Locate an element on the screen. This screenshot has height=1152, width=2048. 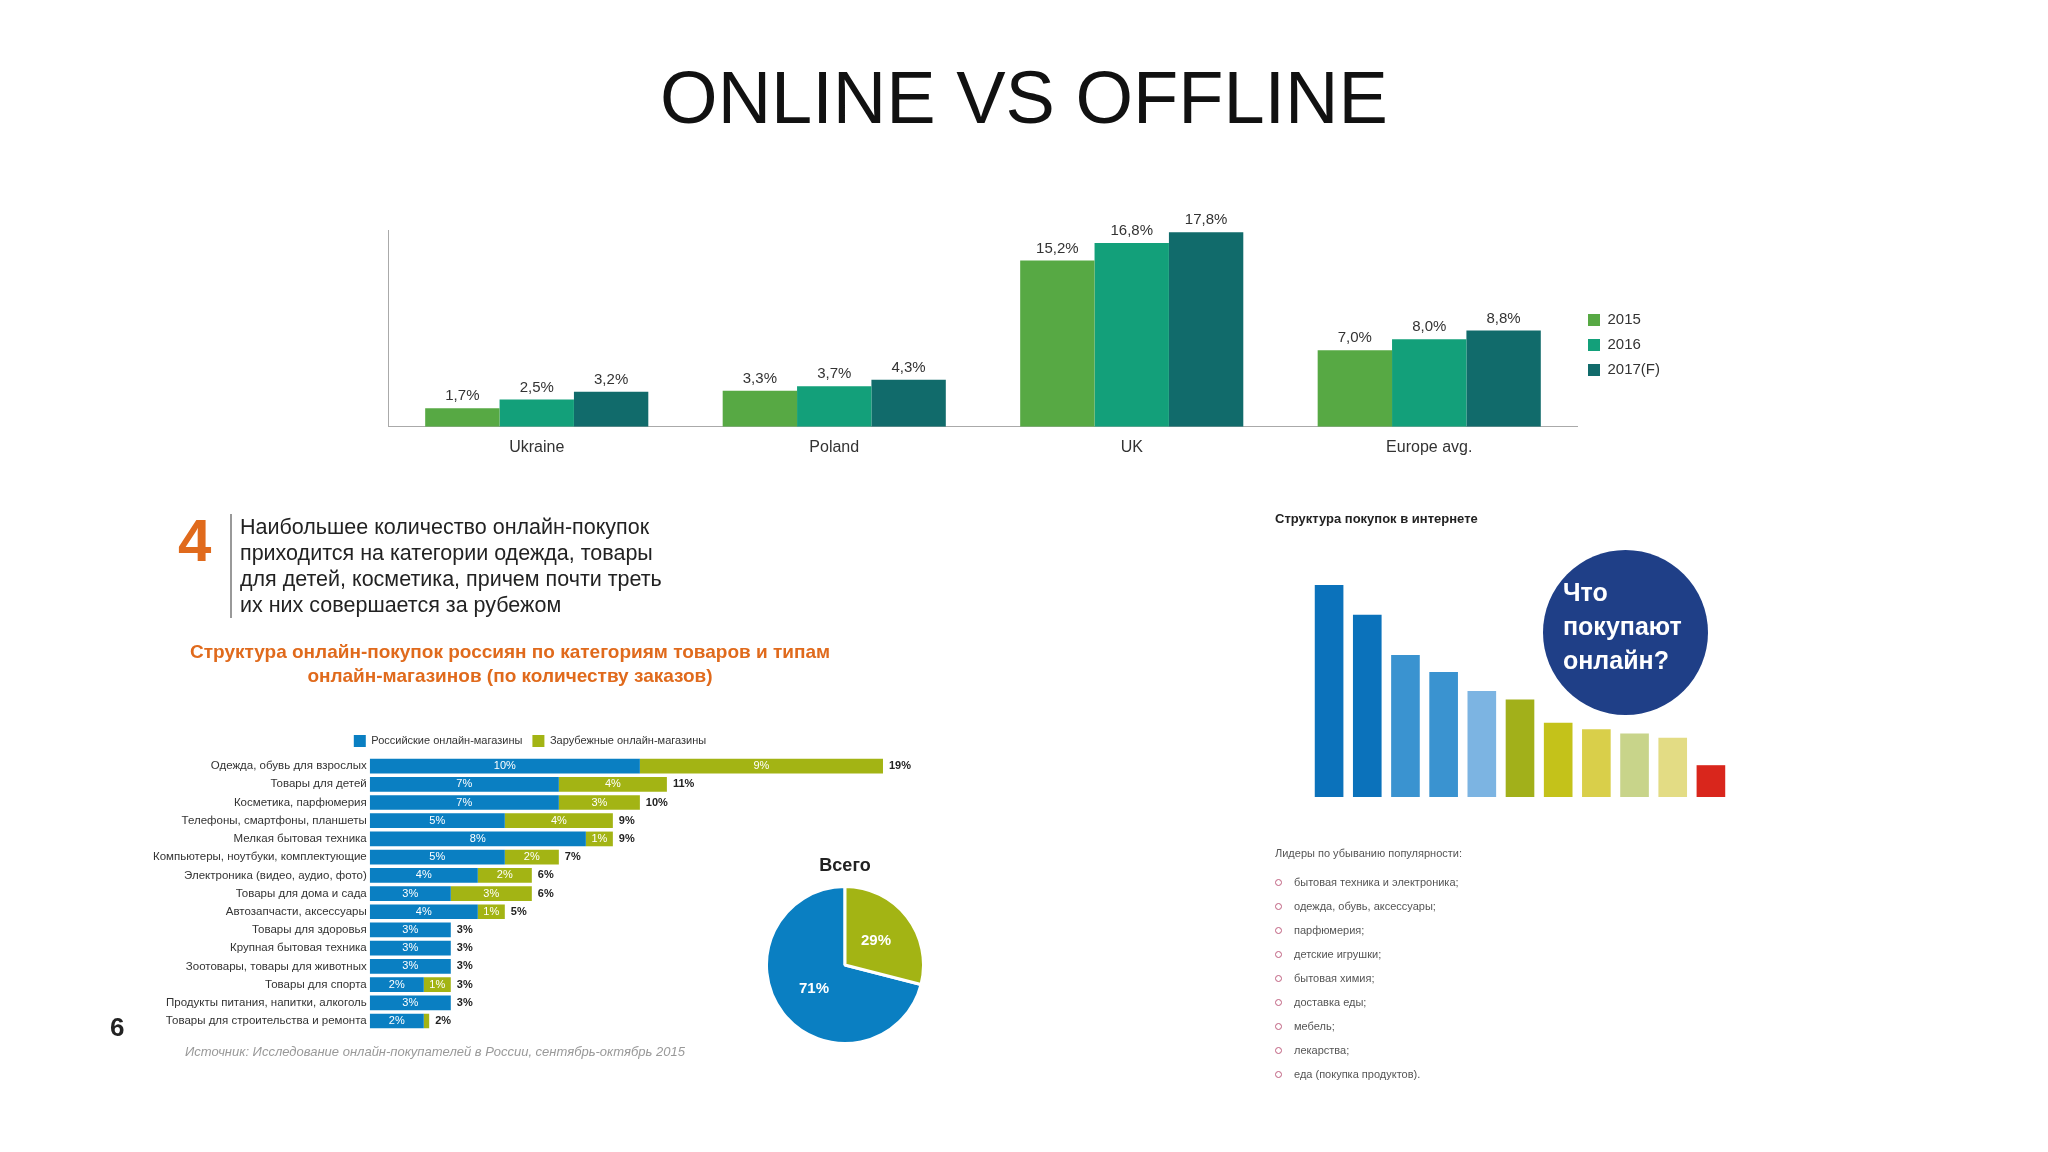
text: мебель; is located at coordinates (1314, 1026).